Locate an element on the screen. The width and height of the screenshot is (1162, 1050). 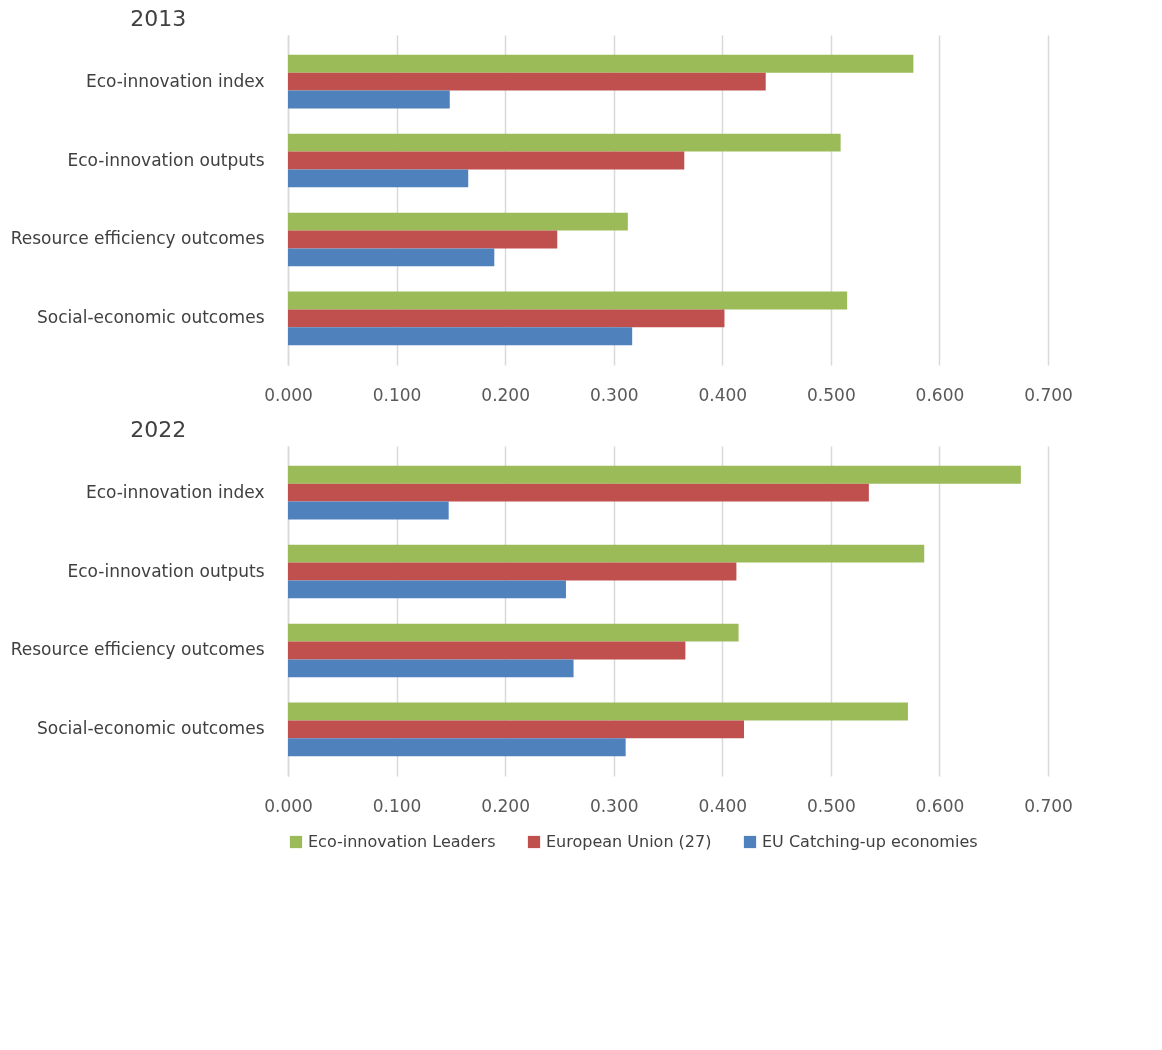
legend-label: European Union (27) is located at coordinates (629, 841).